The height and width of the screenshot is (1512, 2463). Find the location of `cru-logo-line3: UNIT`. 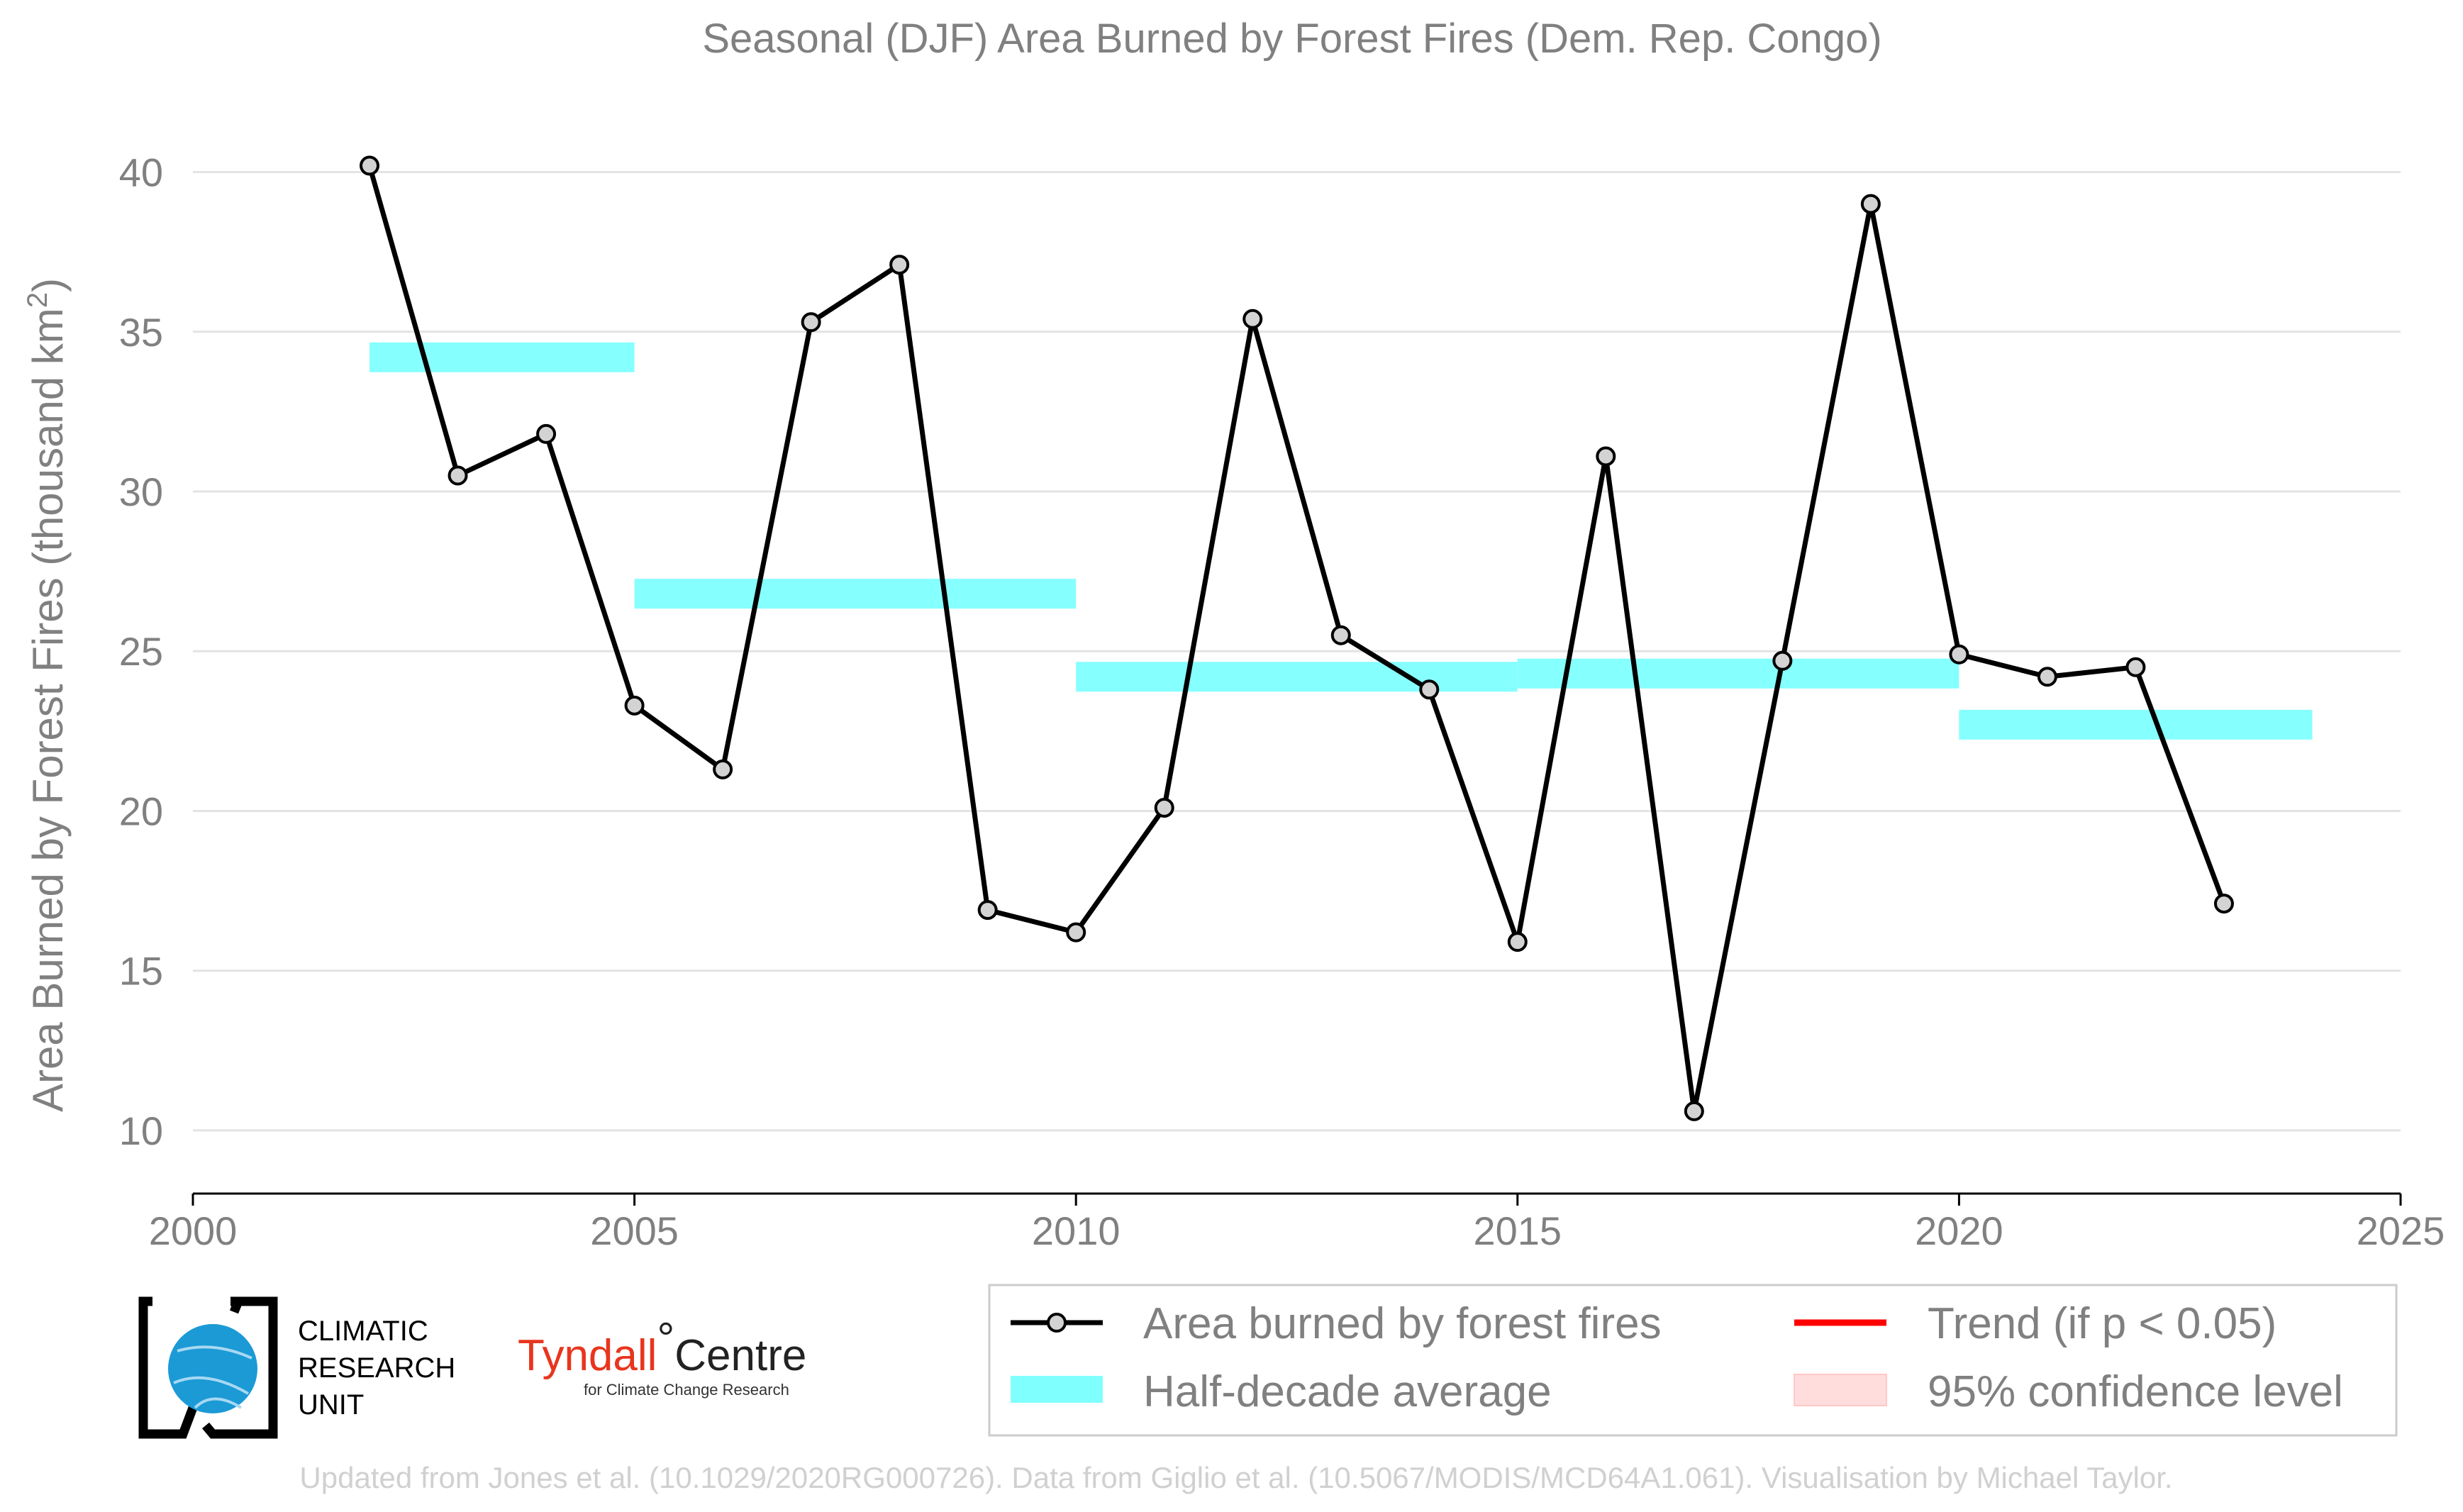

cru-logo-line3: UNIT is located at coordinates (331, 1405).